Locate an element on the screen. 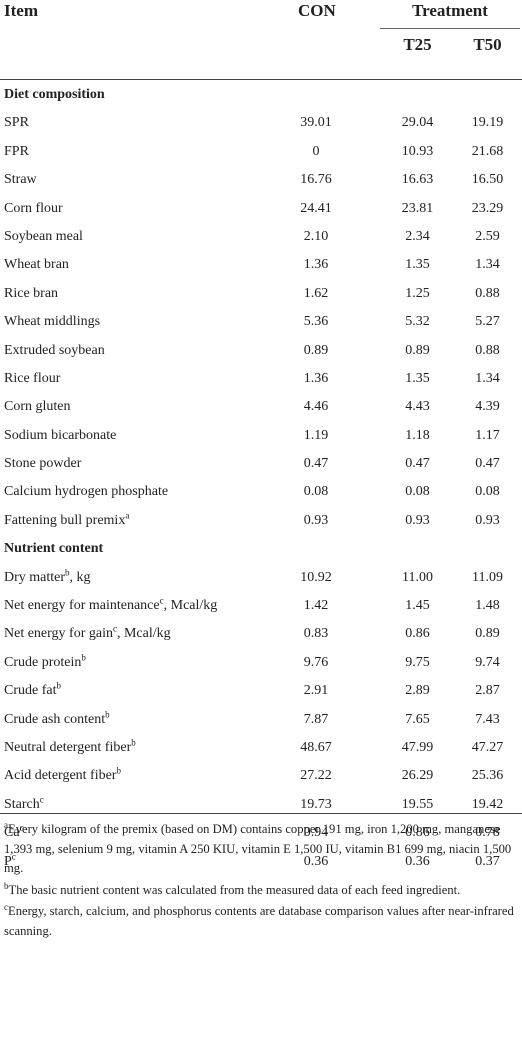 Image resolution: width=522 pixels, height=1047 pixels. row-label: Net energy for gainc, Mcal/kg is located at coordinates (87, 633).